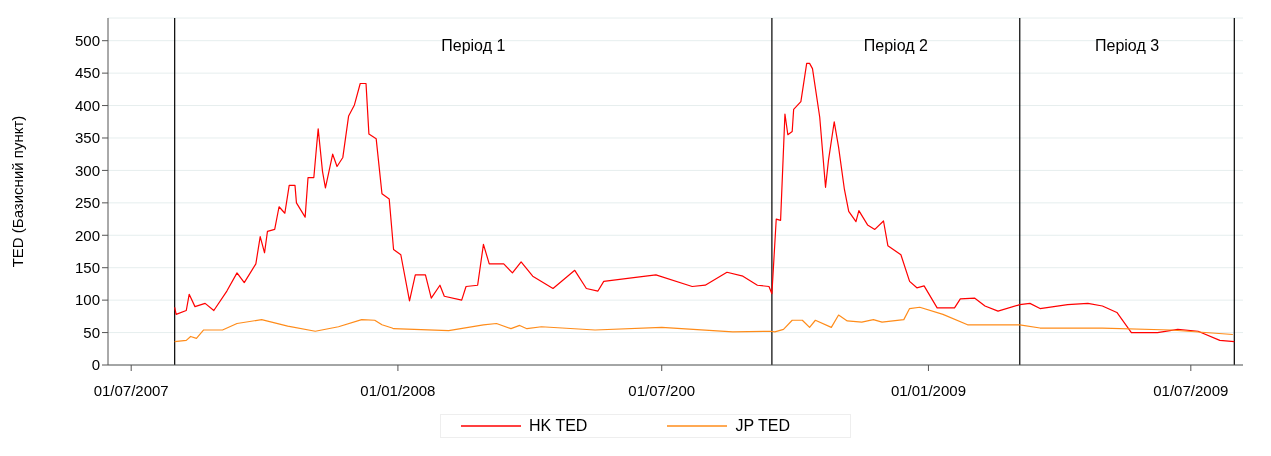 The image size is (1271, 456). I want to click on y-tick-label: 200, so click(87, 235).